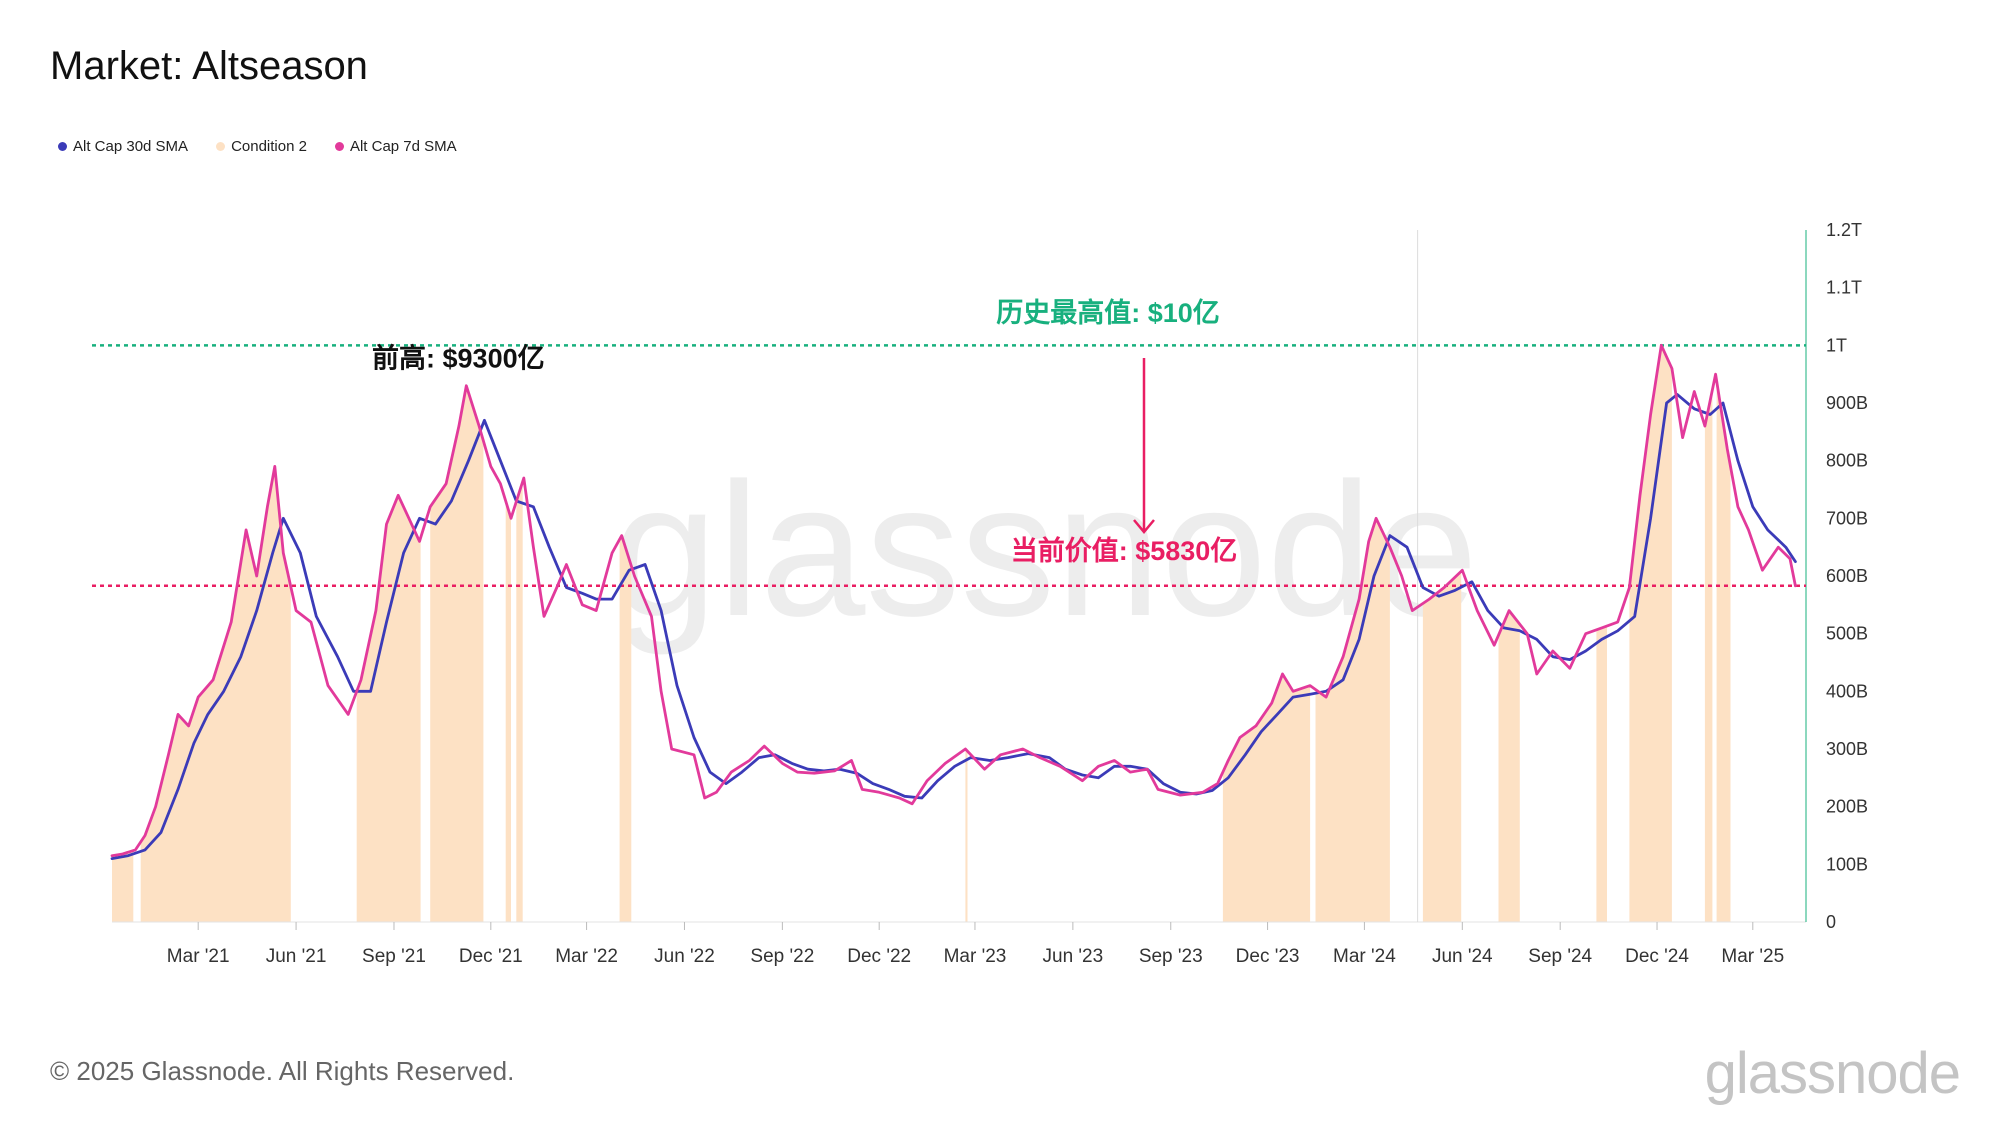  I want to click on y-tick-label: 600B, so click(1847, 576).